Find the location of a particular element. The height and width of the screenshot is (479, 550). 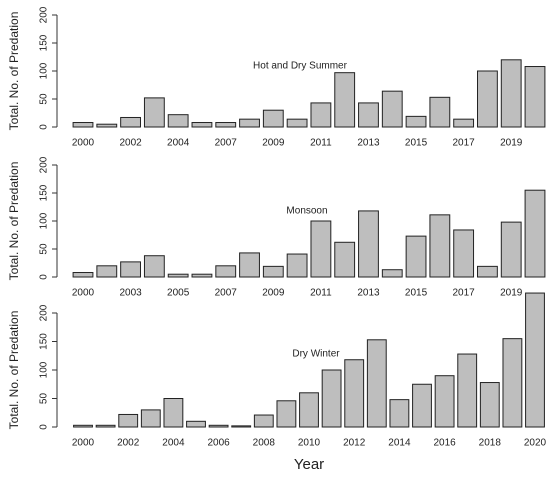

chart-title: Hot and Dry Summer is located at coordinates (300, 66).